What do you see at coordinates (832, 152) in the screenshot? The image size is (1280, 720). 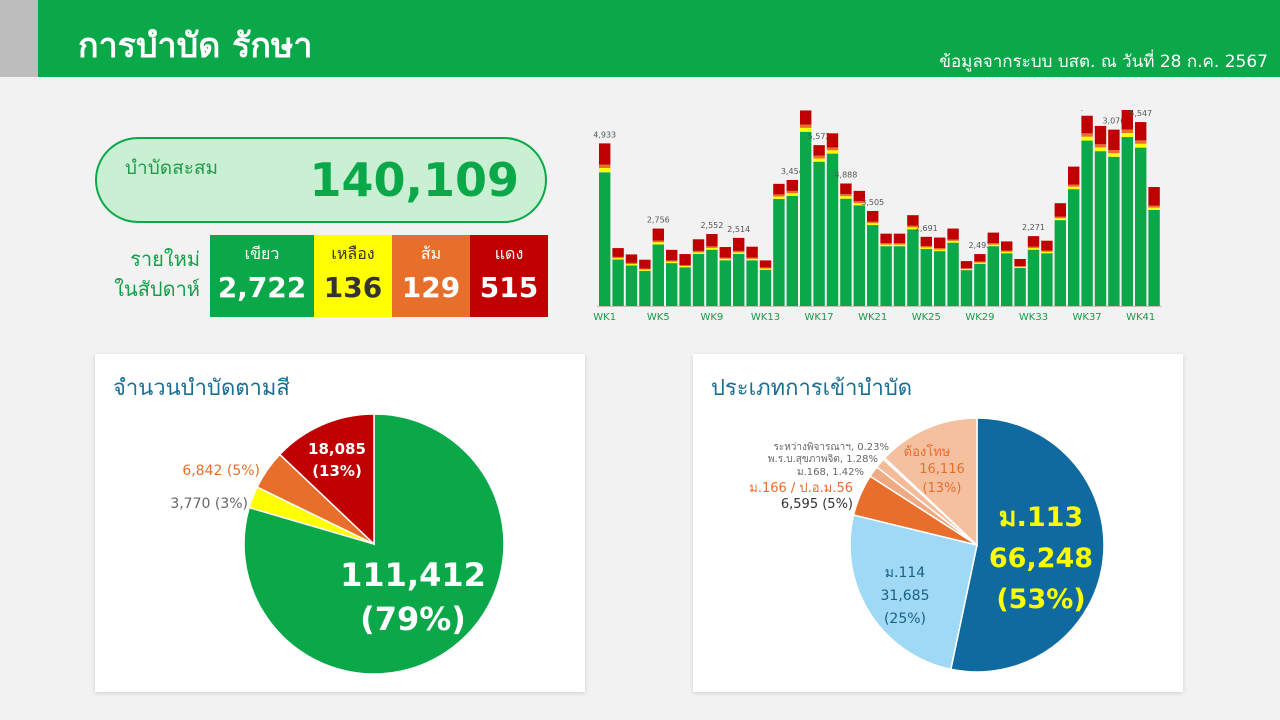 I see `bar-segment-yellow-wk18` at bounding box center [832, 152].